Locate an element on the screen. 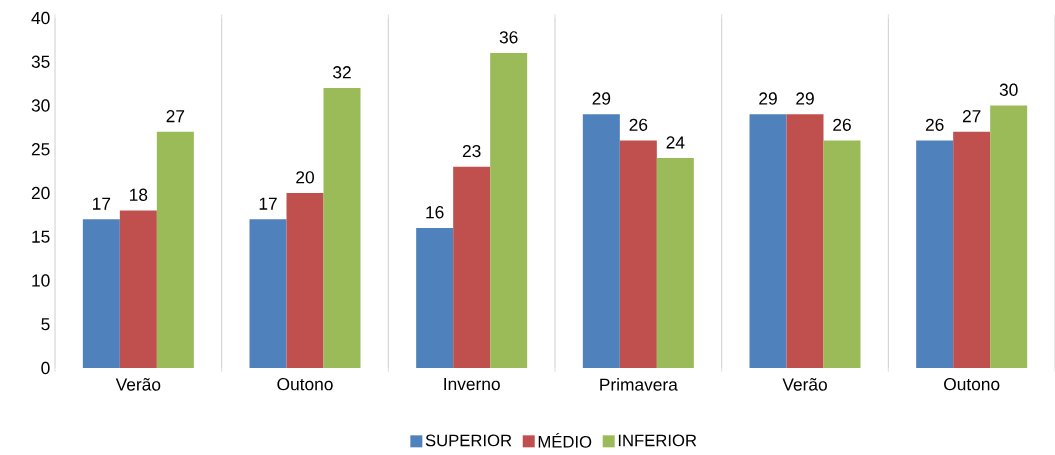 This screenshot has height=455, width=1055. data-label: 30 is located at coordinates (1008, 89).